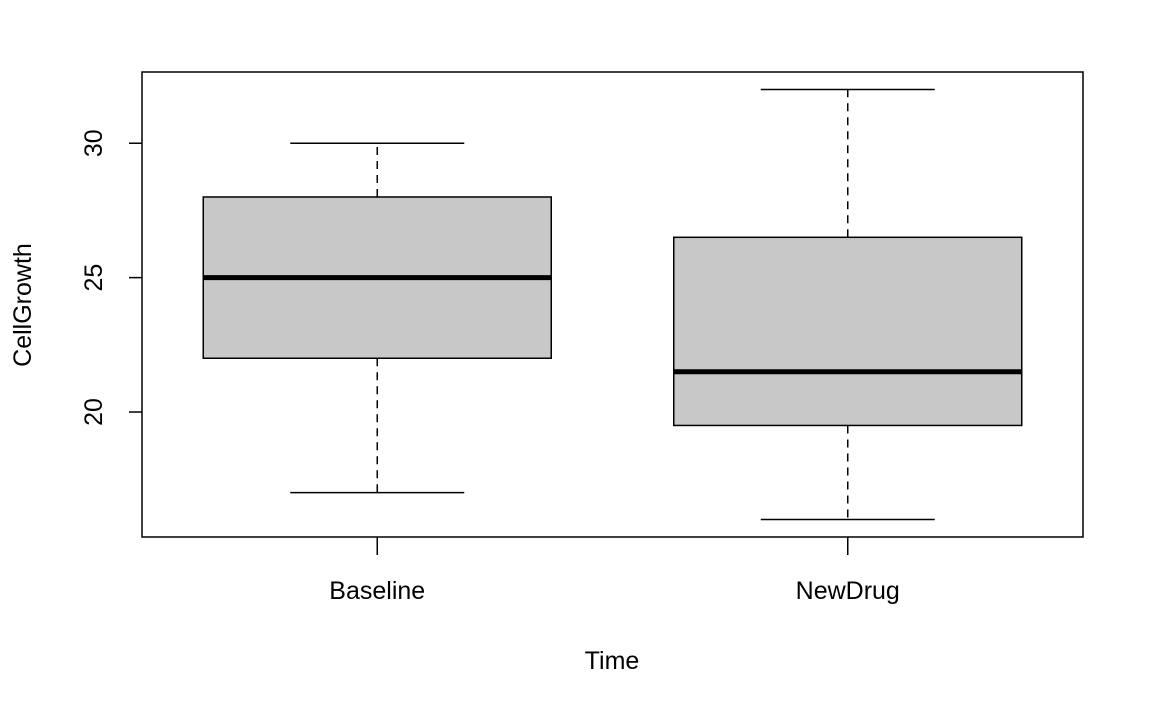  What do you see at coordinates (848, 591) in the screenshot?
I see `x-tick-label-newdrug: NewDrug` at bounding box center [848, 591].